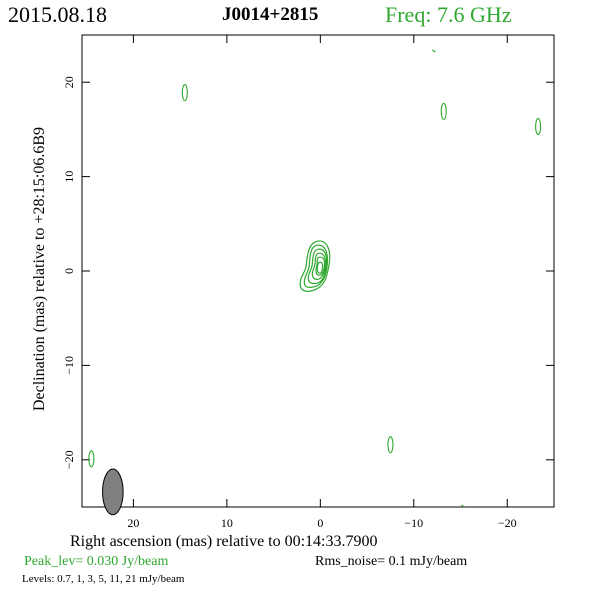 Image resolution: width=590 pixels, height=590 pixels. What do you see at coordinates (69, 177) in the screenshot?
I see `y-tick-label: 10` at bounding box center [69, 177].